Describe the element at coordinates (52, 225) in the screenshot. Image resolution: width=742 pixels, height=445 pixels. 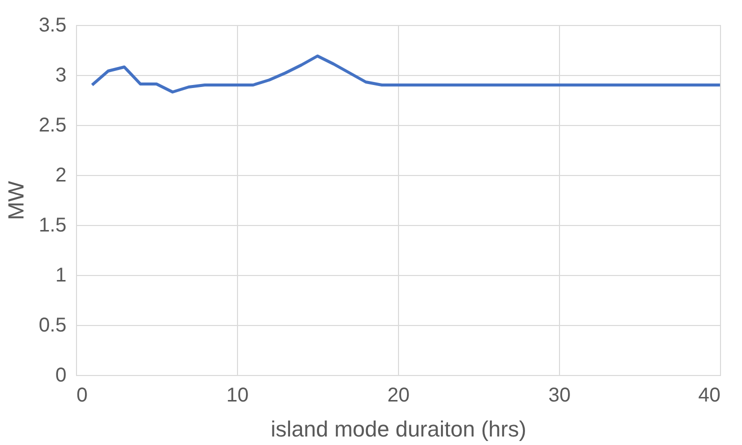
I see `y-tick-label: 1.5` at that location.